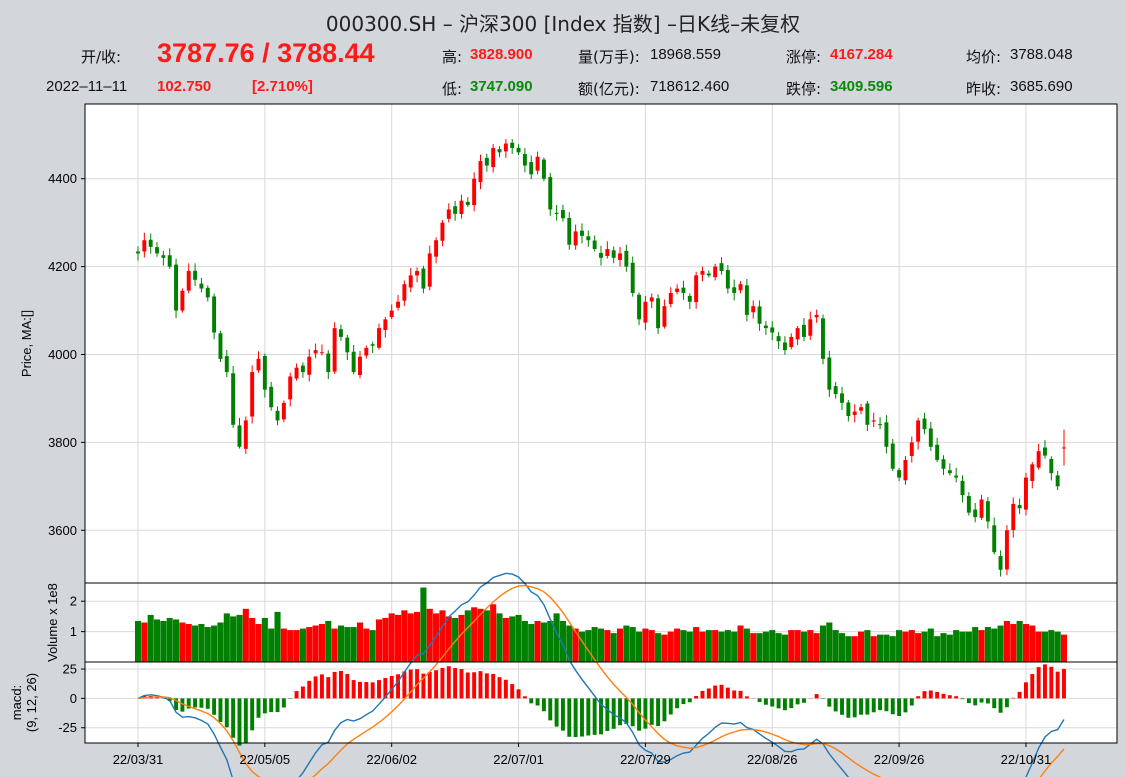  Describe the element at coordinates (804, 89) in the screenshot. I see `limit-down-label: 跌停:` at that location.